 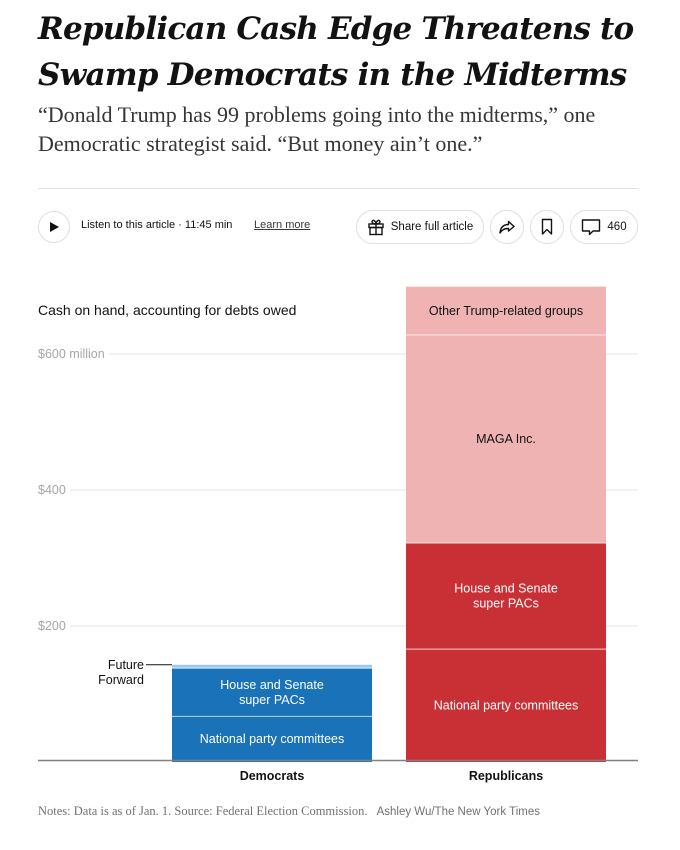 What do you see at coordinates (126, 665) in the screenshot?
I see `annotation-label: Future` at bounding box center [126, 665].